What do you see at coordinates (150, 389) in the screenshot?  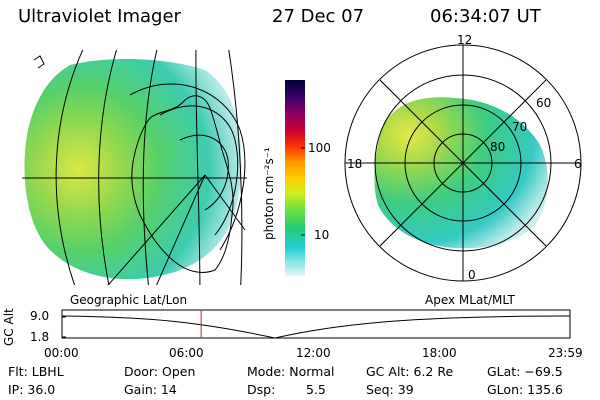 I see `gain-status: Gain: 14` at bounding box center [150, 389].